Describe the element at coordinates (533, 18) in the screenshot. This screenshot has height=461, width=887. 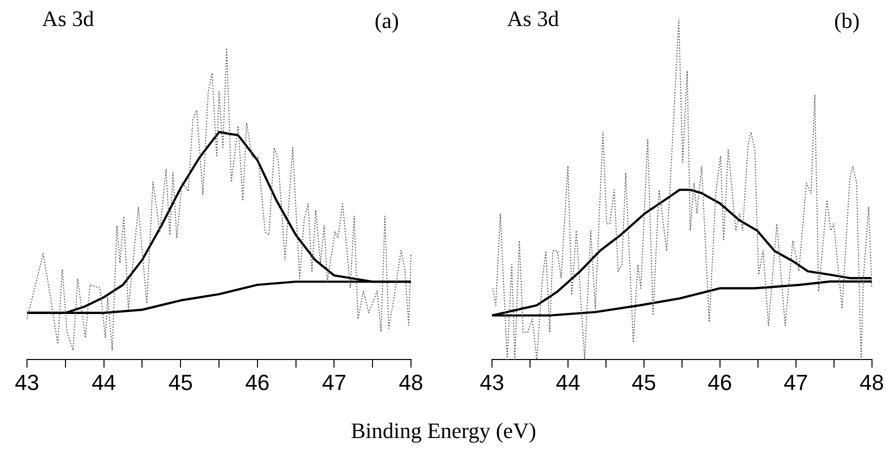
I see `annotation: As 3d` at that location.